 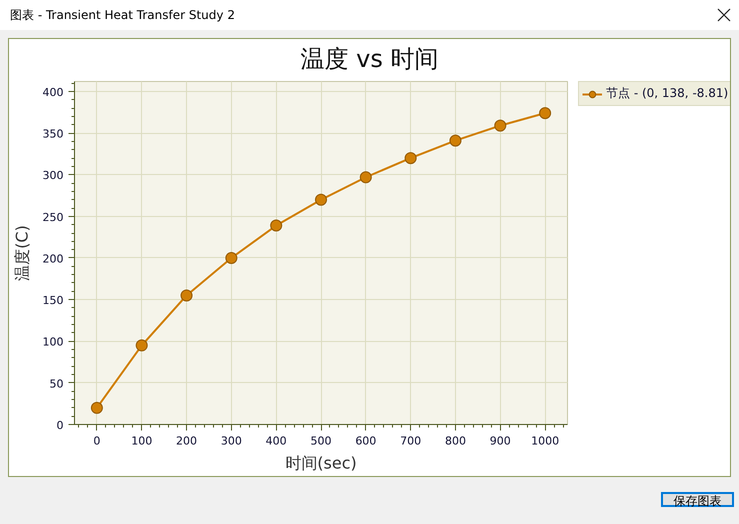 I want to click on y-tick-label: 150, so click(x=53, y=301).